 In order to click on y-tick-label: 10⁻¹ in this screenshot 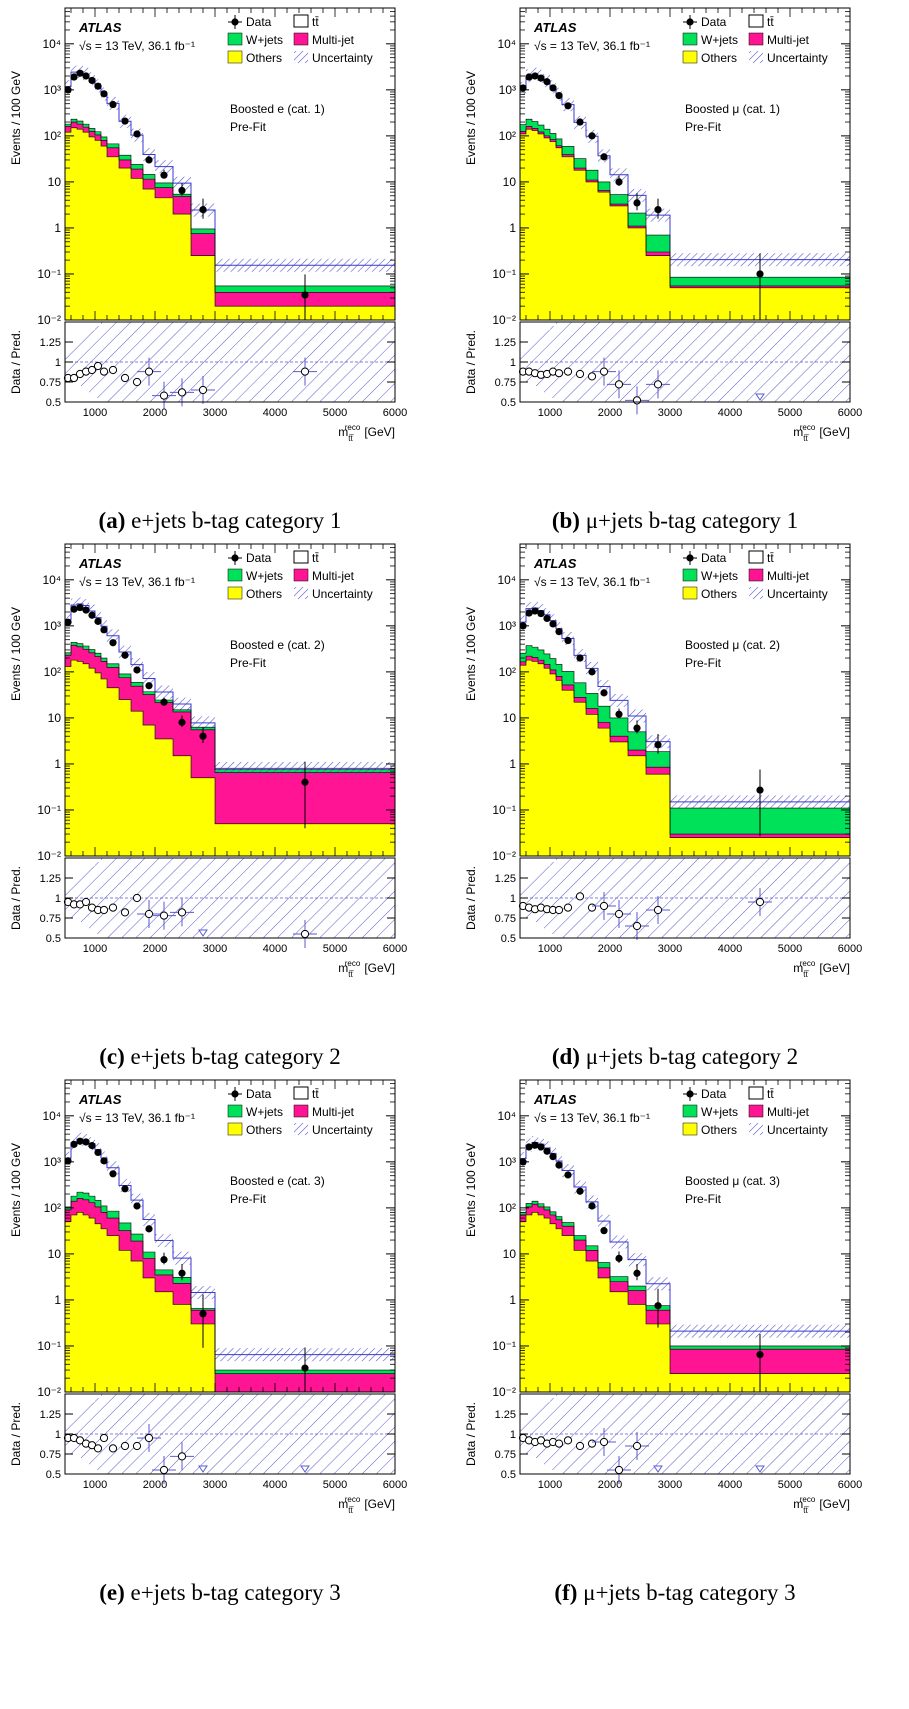, I will do `click(504, 1346)`.